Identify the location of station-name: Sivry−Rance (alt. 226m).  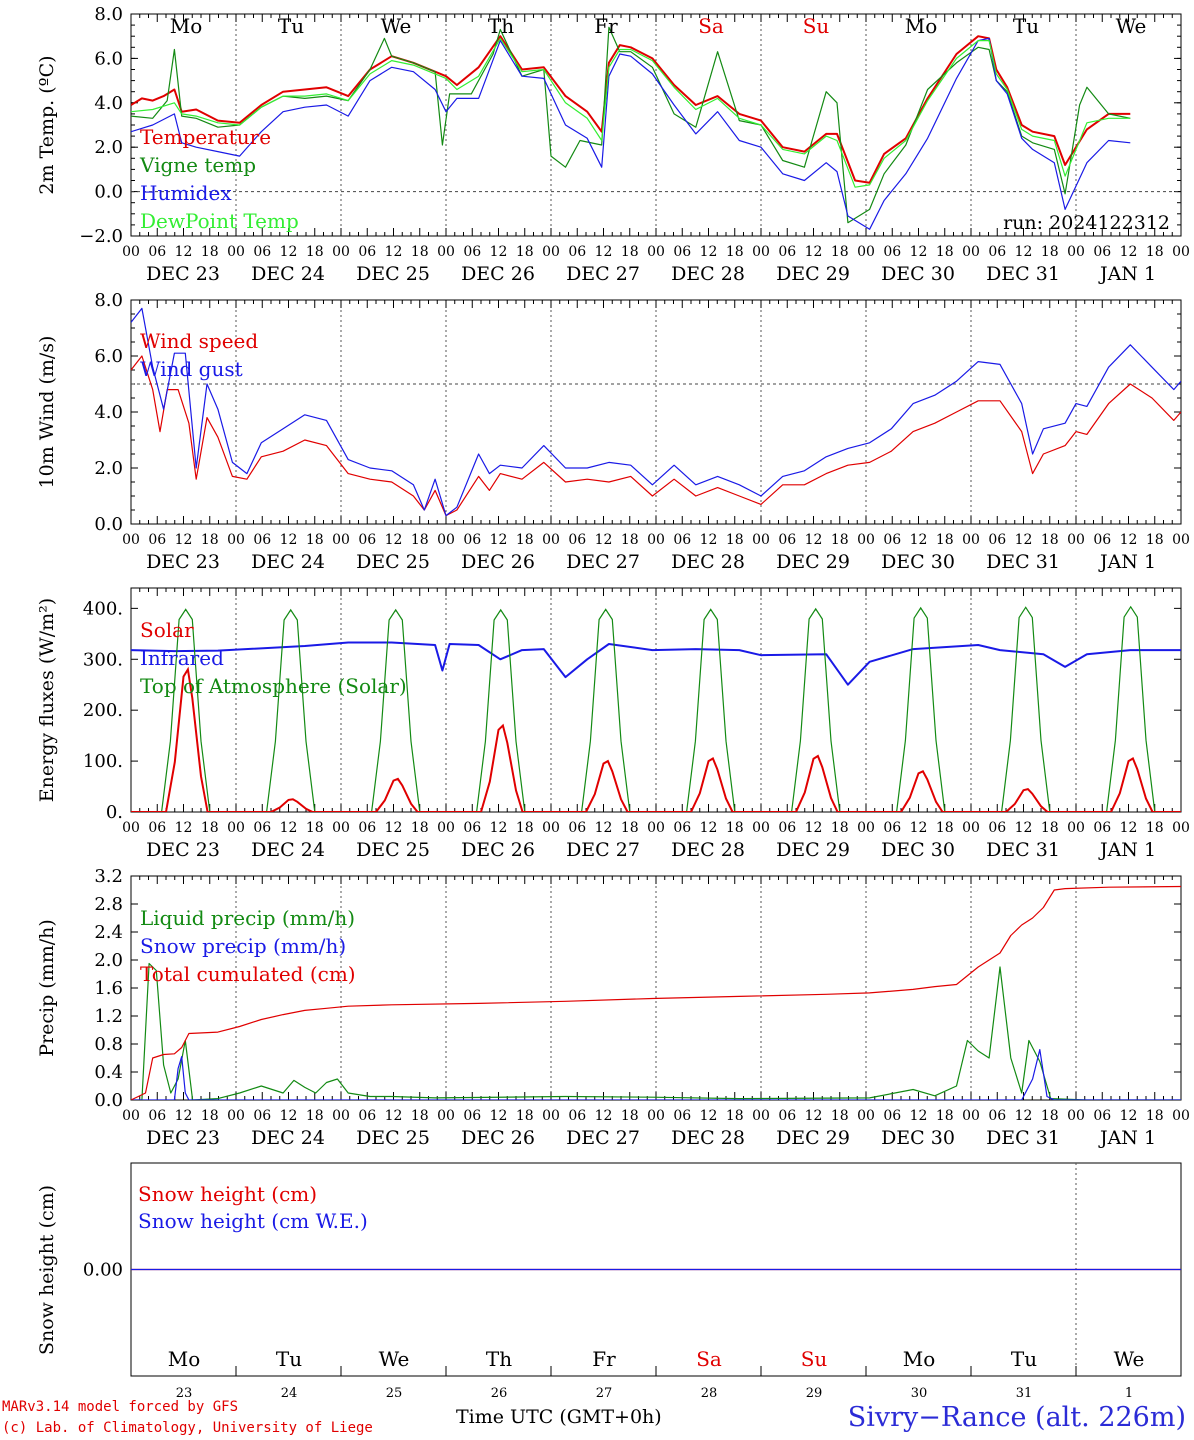
(1016, 1417).